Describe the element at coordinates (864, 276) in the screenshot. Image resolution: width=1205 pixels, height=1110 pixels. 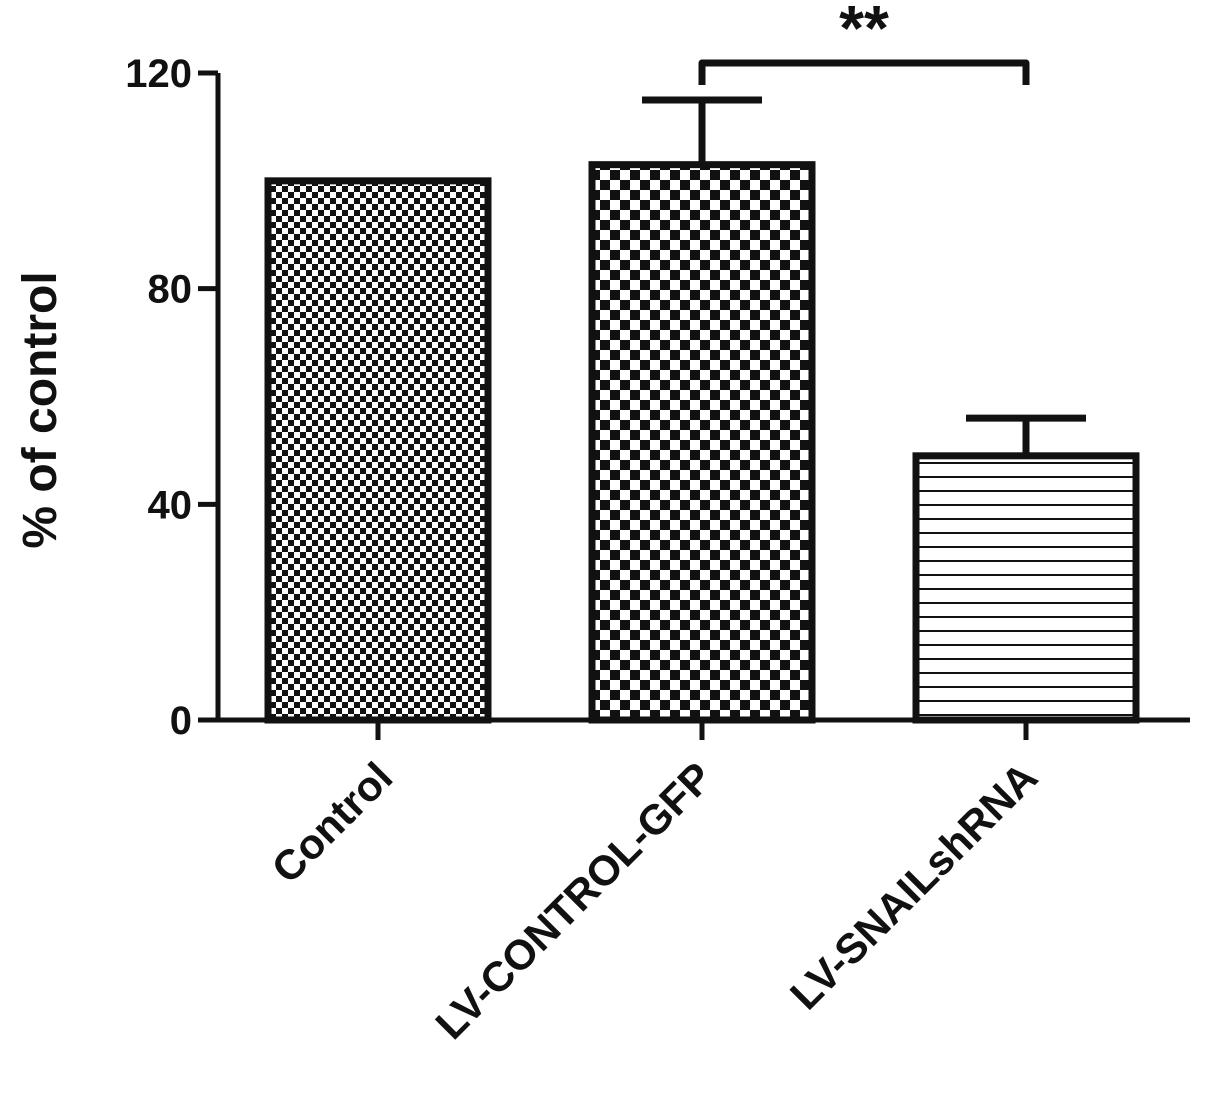
I see `error-bars` at that location.